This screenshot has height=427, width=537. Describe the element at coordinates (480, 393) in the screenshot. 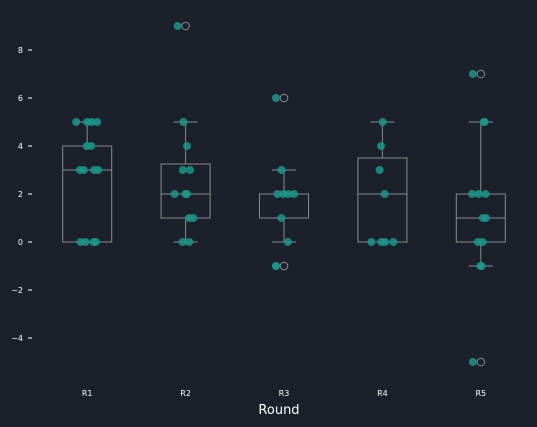

I see `x-tick-label: R5` at that location.